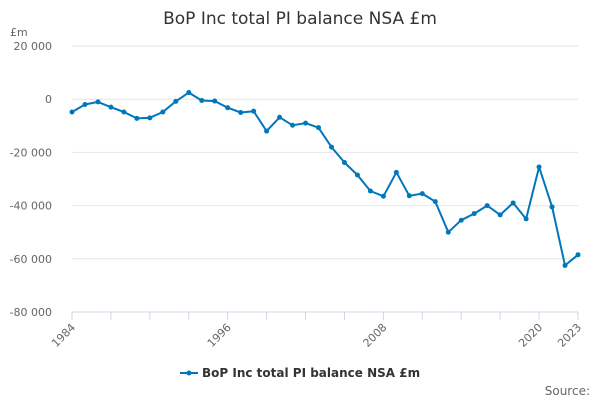 This screenshot has width=600, height=400. I want to click on legend: BoP Inc total PI balance NSA £m, so click(300, 373).